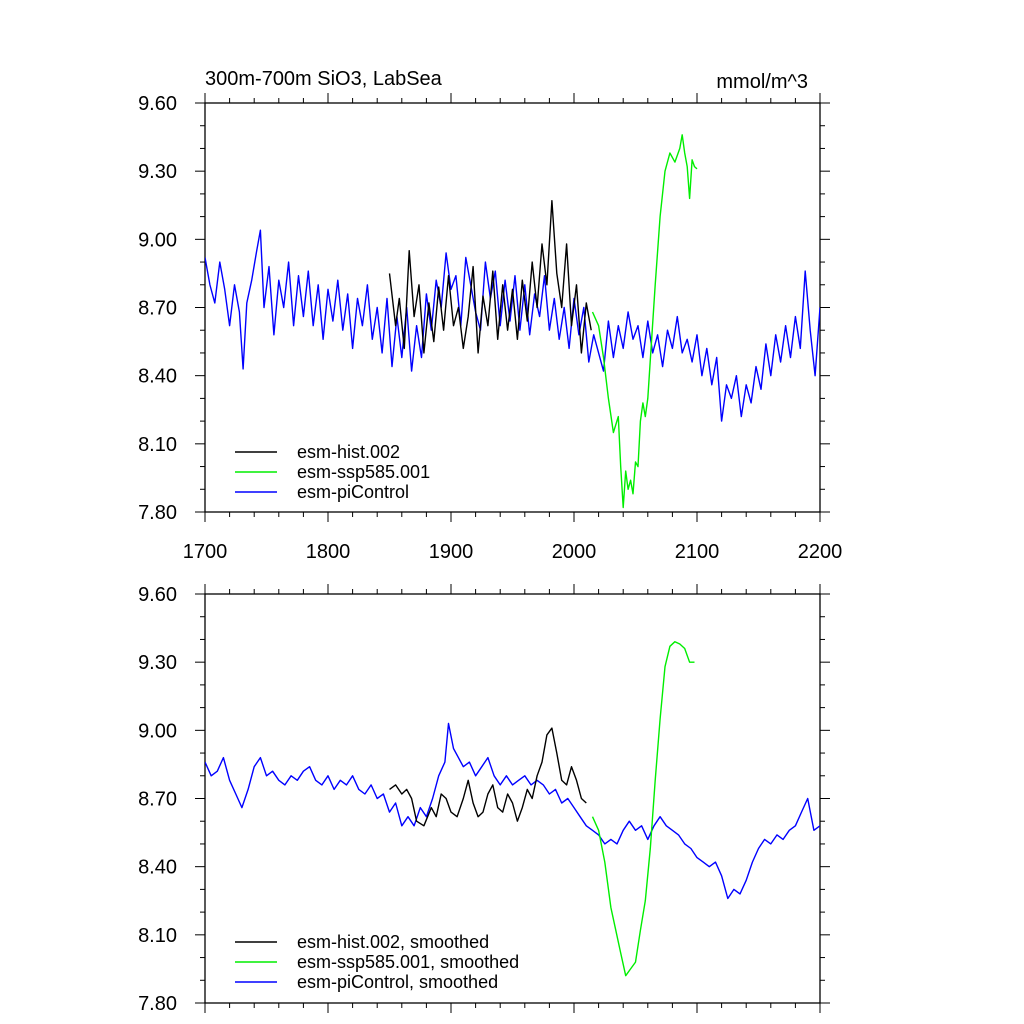  Describe the element at coordinates (451, 552) in the screenshot. I see `x-tick-label: 1900` at that location.